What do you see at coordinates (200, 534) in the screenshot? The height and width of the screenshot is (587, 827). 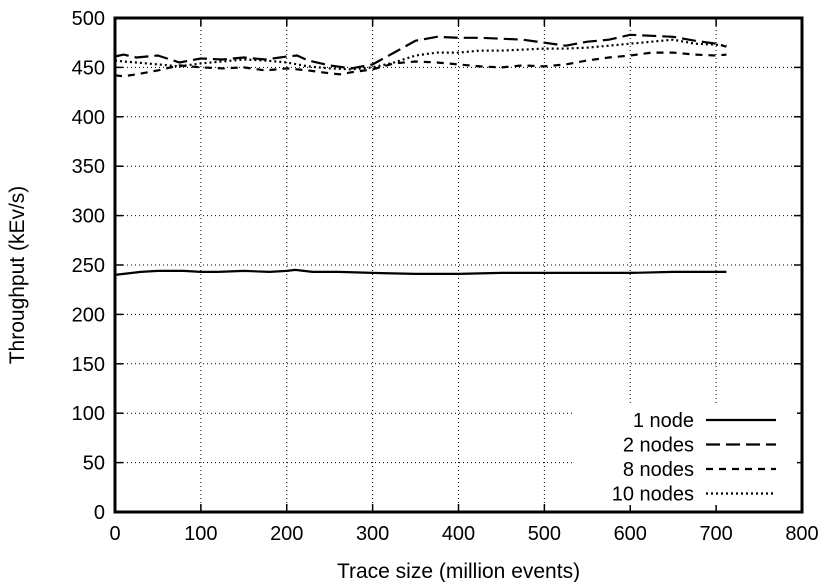 I see `x-tick-label: 100` at bounding box center [200, 534].